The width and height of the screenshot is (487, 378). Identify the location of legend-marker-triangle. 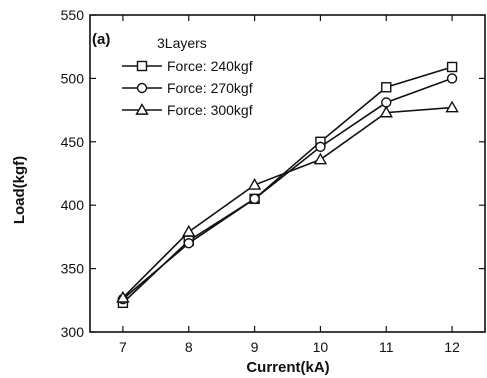
(142, 109).